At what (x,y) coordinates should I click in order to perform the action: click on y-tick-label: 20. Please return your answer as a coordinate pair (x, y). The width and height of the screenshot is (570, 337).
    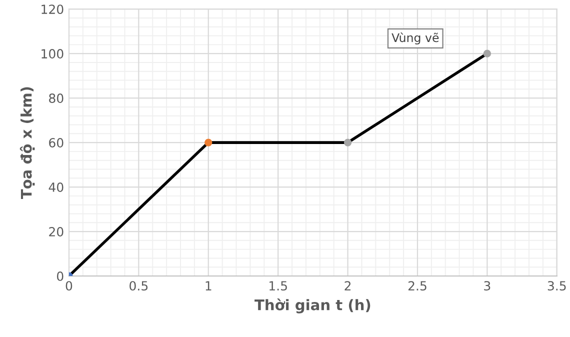
    Looking at the image, I should click on (56, 231).